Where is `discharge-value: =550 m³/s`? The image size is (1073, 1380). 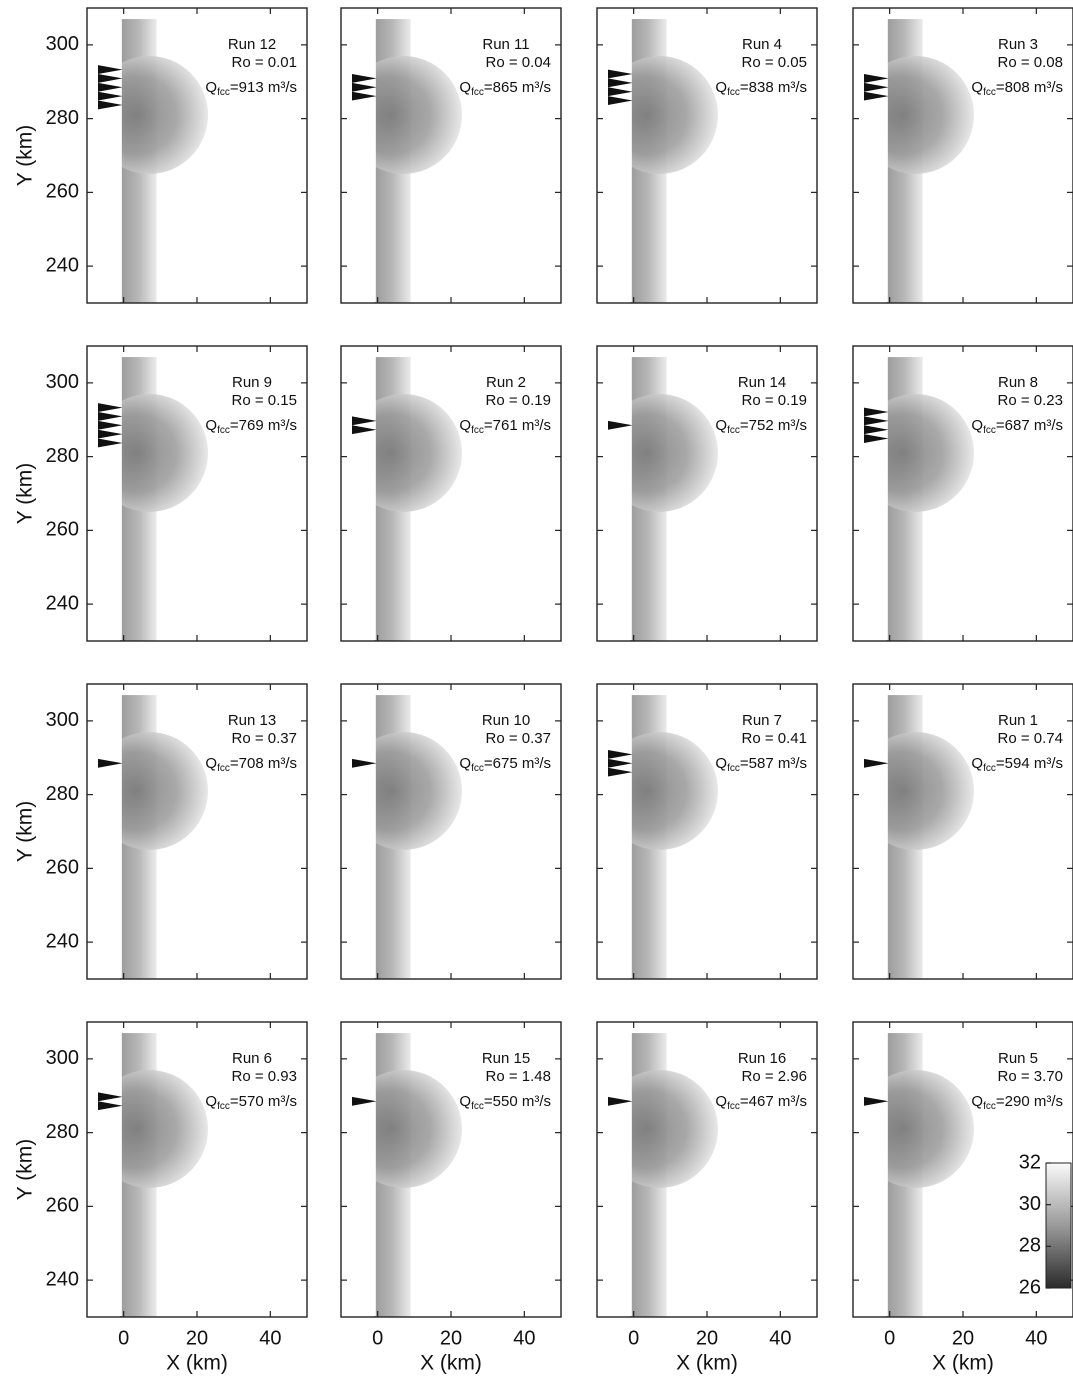
discharge-value: =550 m³/s is located at coordinates (517, 1101).